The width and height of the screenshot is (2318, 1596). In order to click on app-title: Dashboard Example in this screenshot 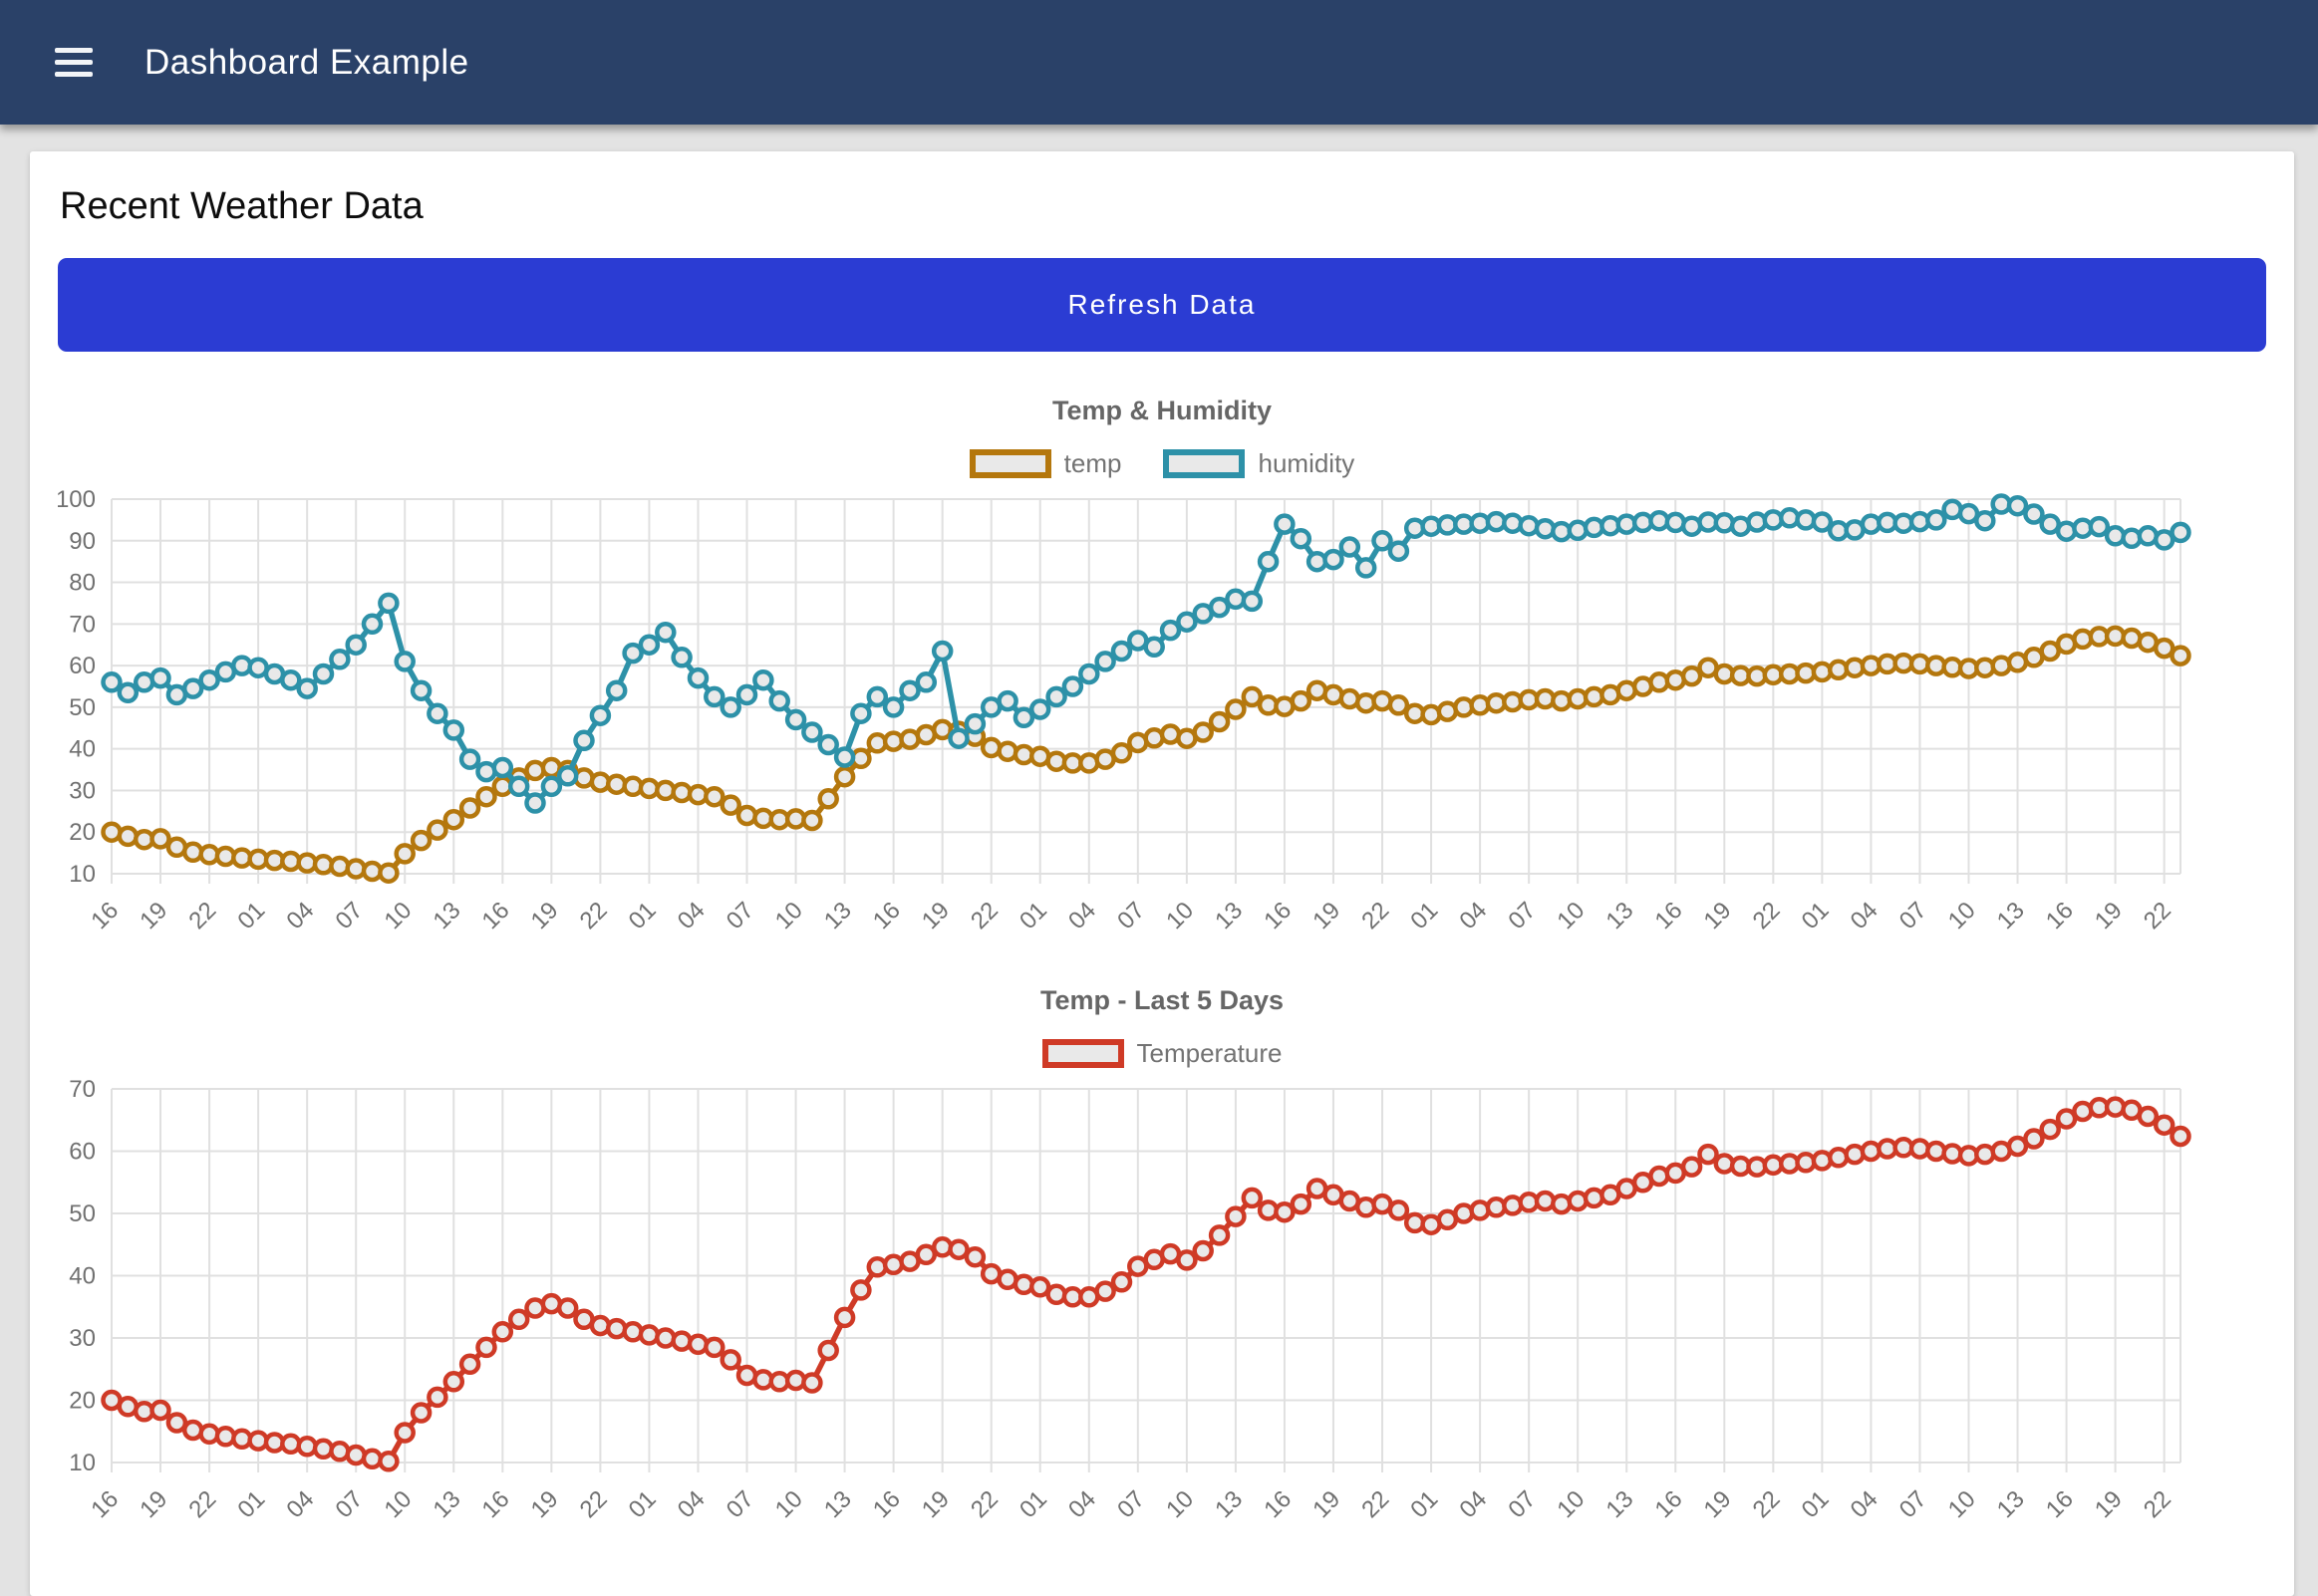, I will do `click(307, 62)`.